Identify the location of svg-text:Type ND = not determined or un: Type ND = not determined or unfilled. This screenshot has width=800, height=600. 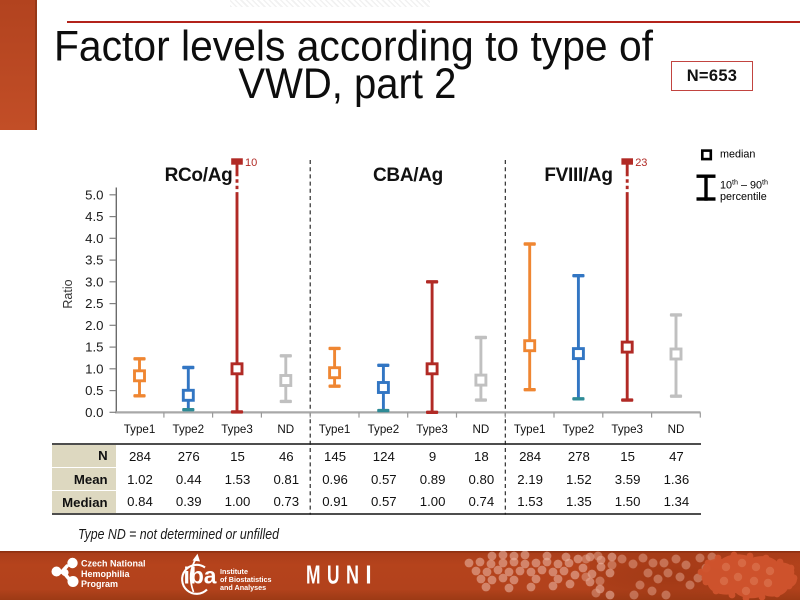
(179, 535).